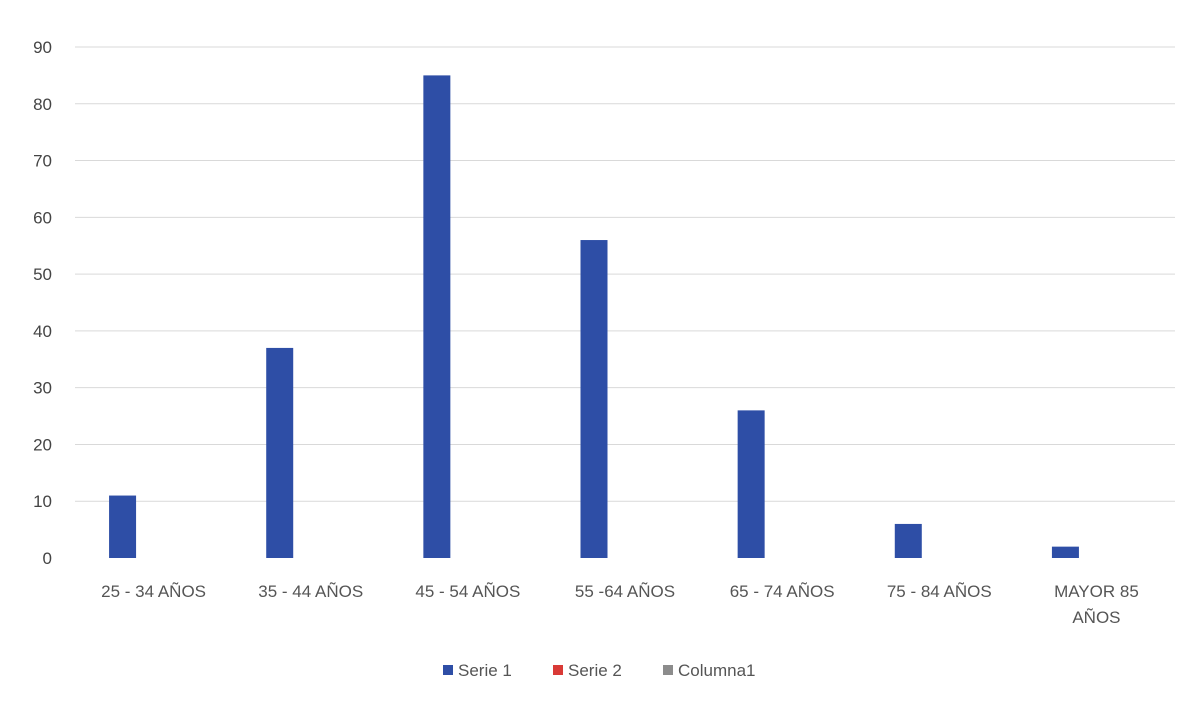  What do you see at coordinates (42, 501) in the screenshot?
I see `y-tick-label: 10` at bounding box center [42, 501].